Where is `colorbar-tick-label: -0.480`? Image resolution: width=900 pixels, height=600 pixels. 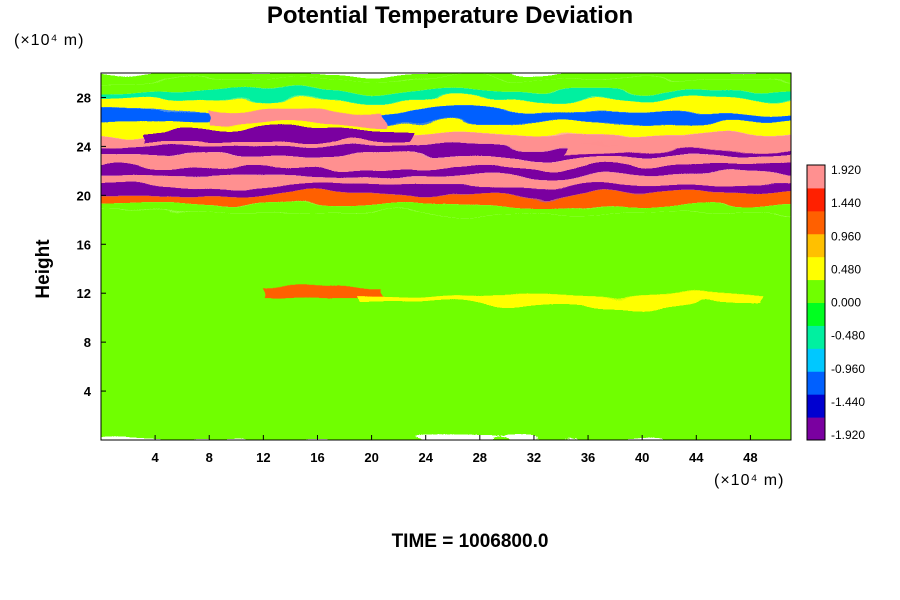
colorbar-tick-label: -0.480 is located at coordinates (848, 336).